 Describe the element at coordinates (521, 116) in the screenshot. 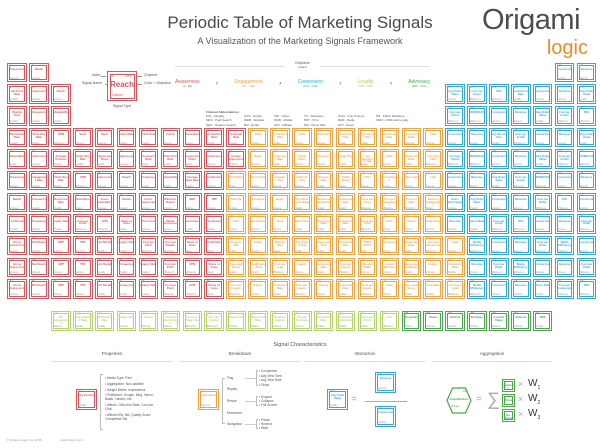

I see `signal-tile: 182 Revenue Volume` at that location.